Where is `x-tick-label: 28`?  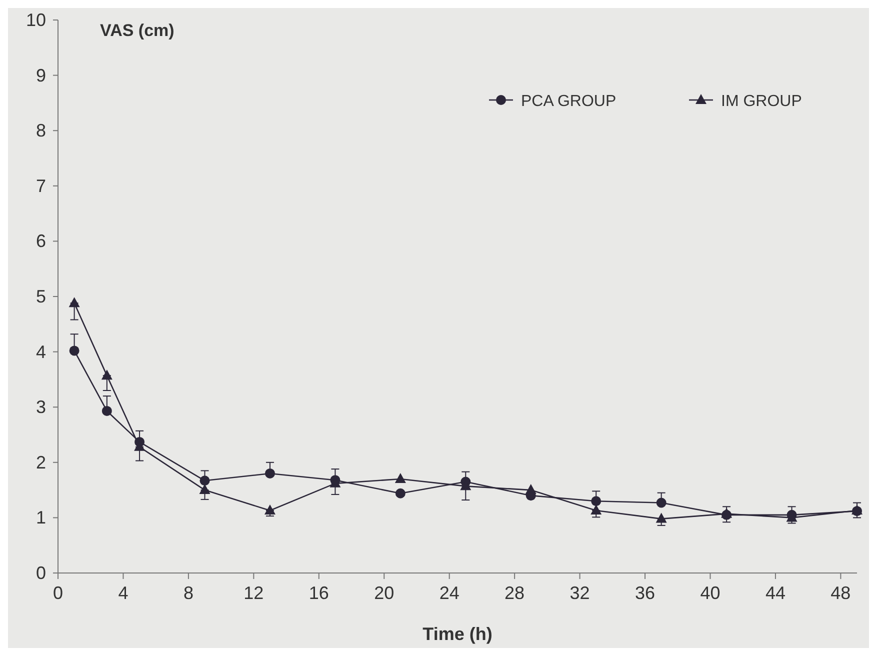 x-tick-label: 28 is located at coordinates (514, 593).